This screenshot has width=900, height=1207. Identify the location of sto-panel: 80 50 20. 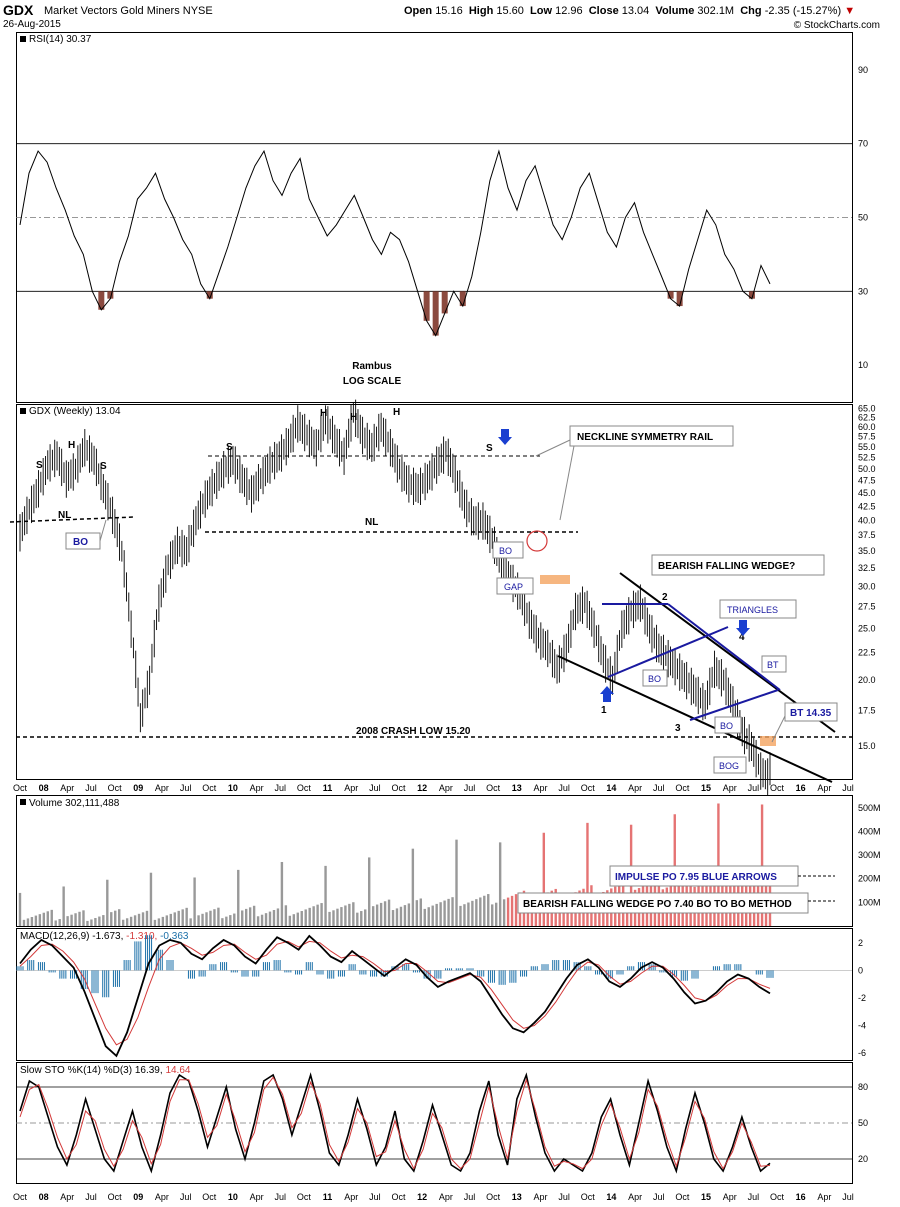
(442, 1123).